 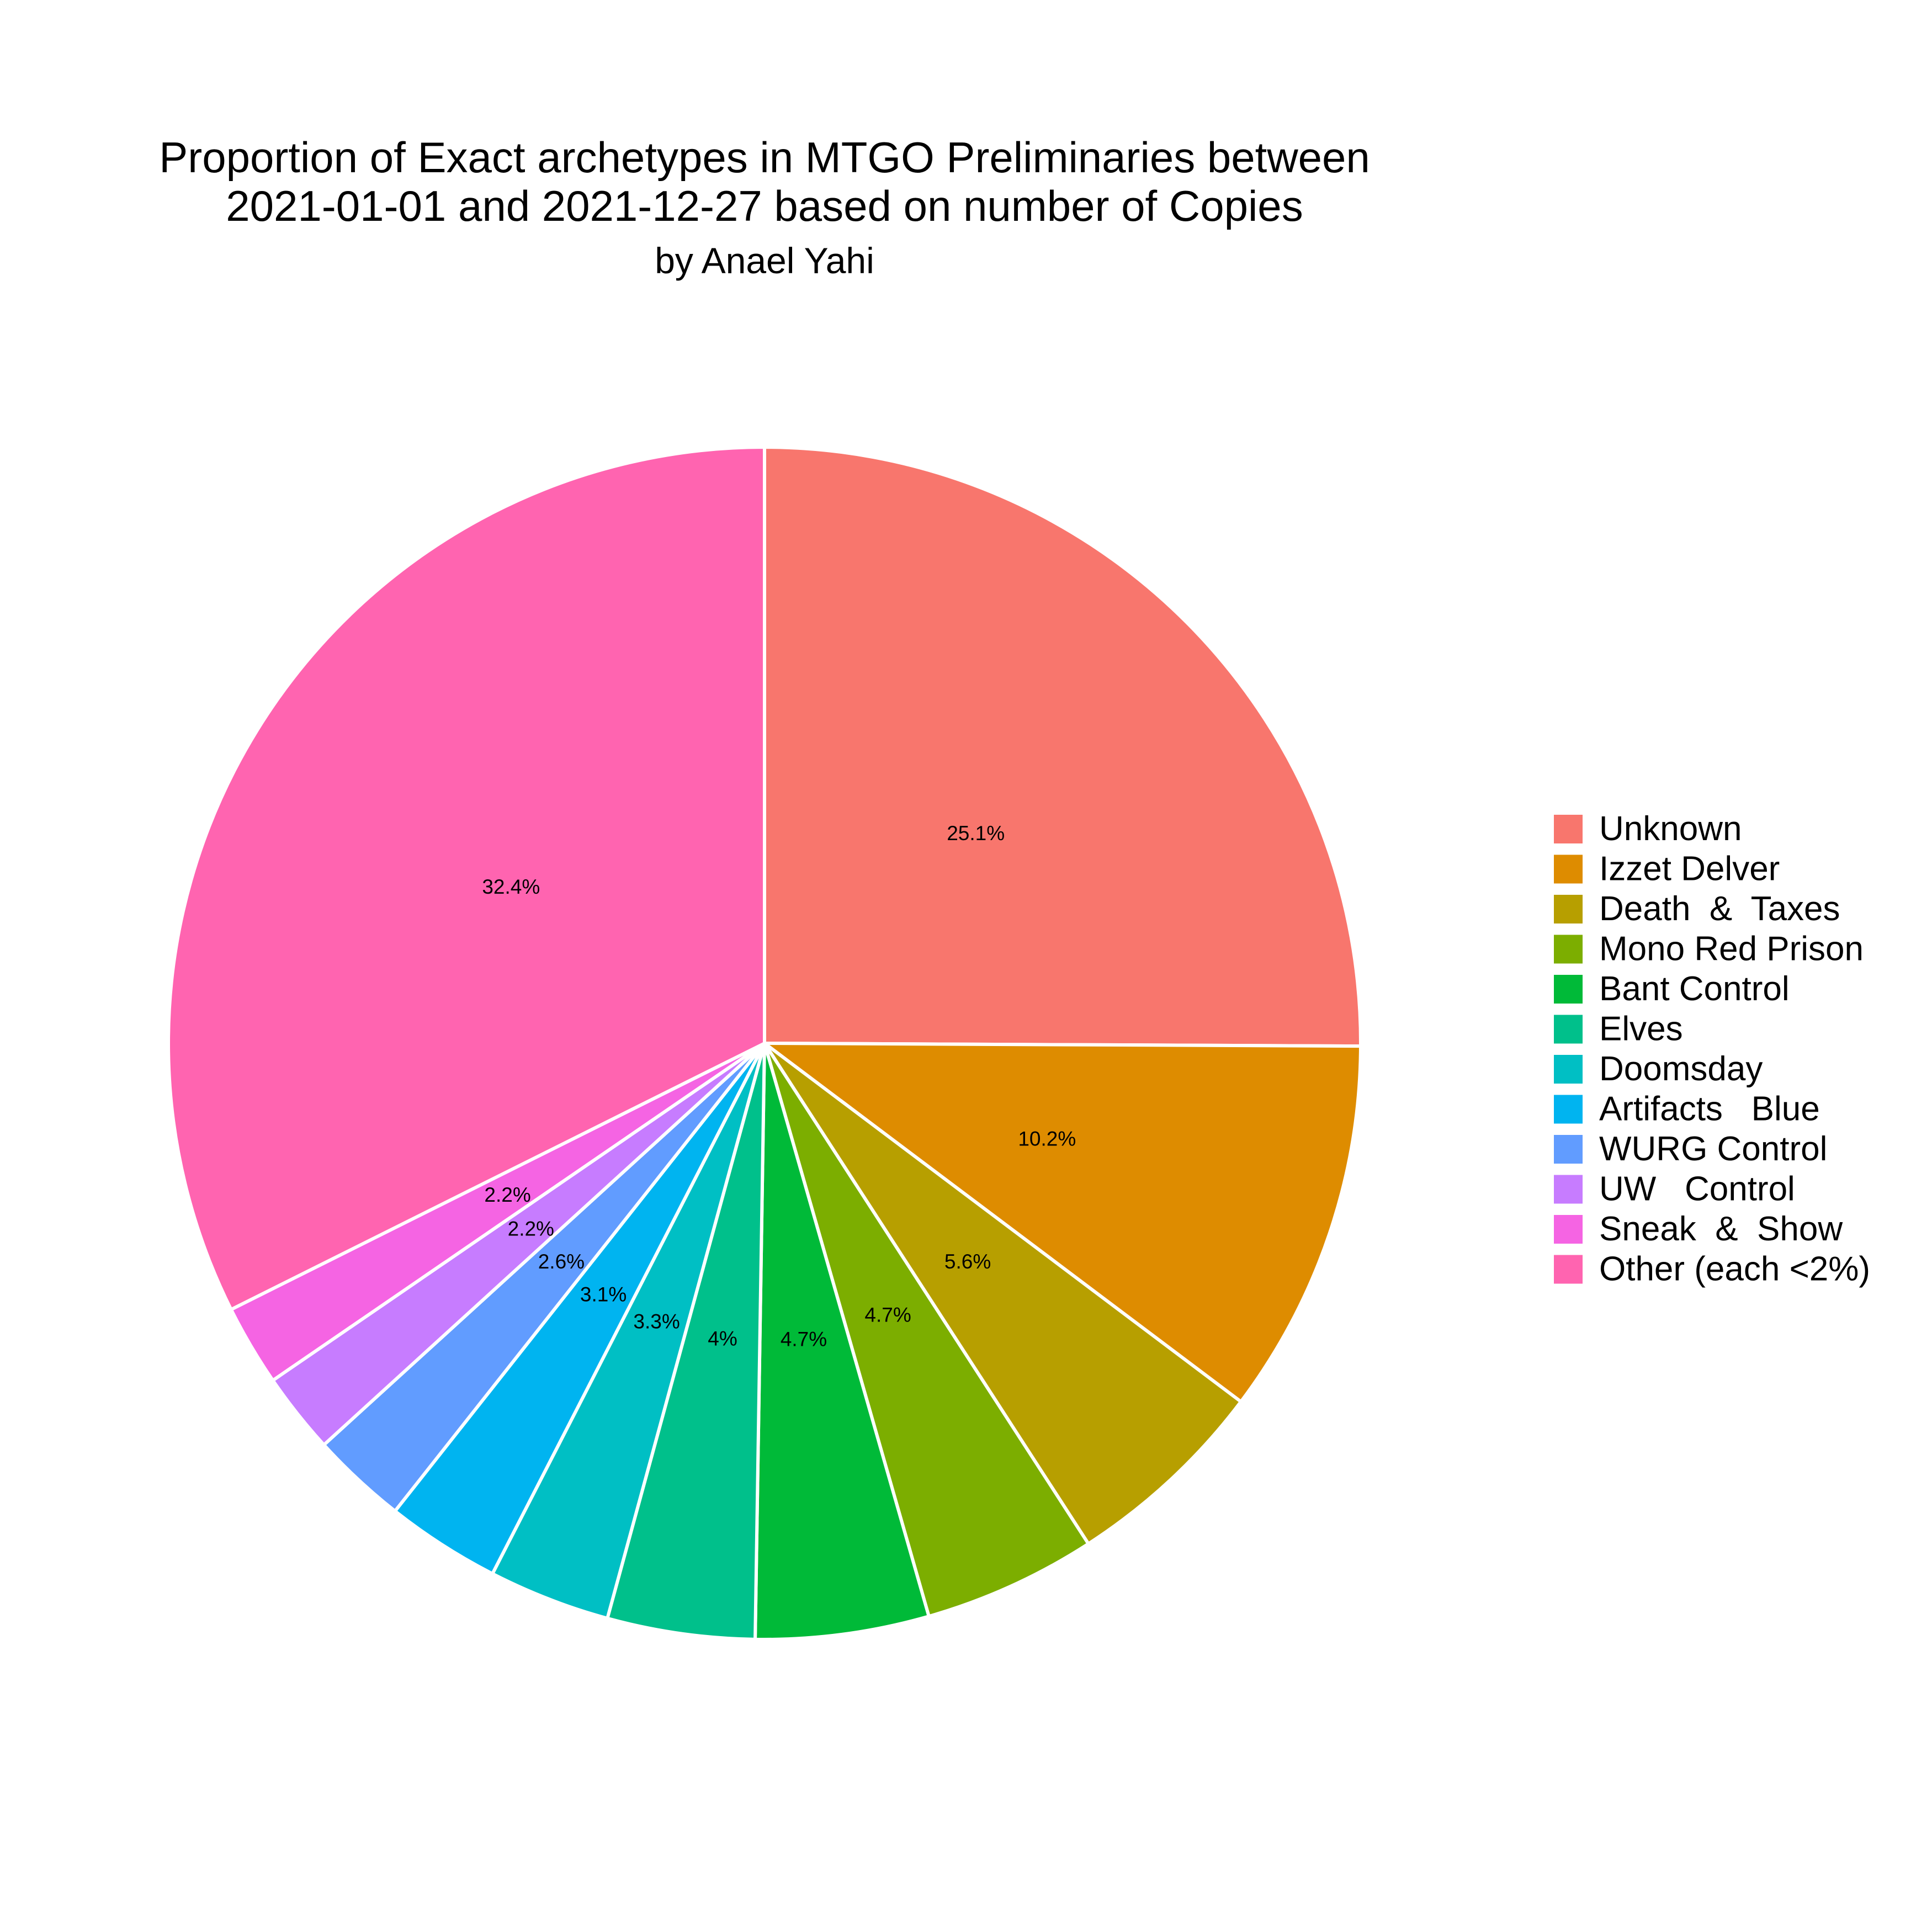 I want to click on pie-slice-label-other-each-2: 32.4%, so click(x=511, y=887).